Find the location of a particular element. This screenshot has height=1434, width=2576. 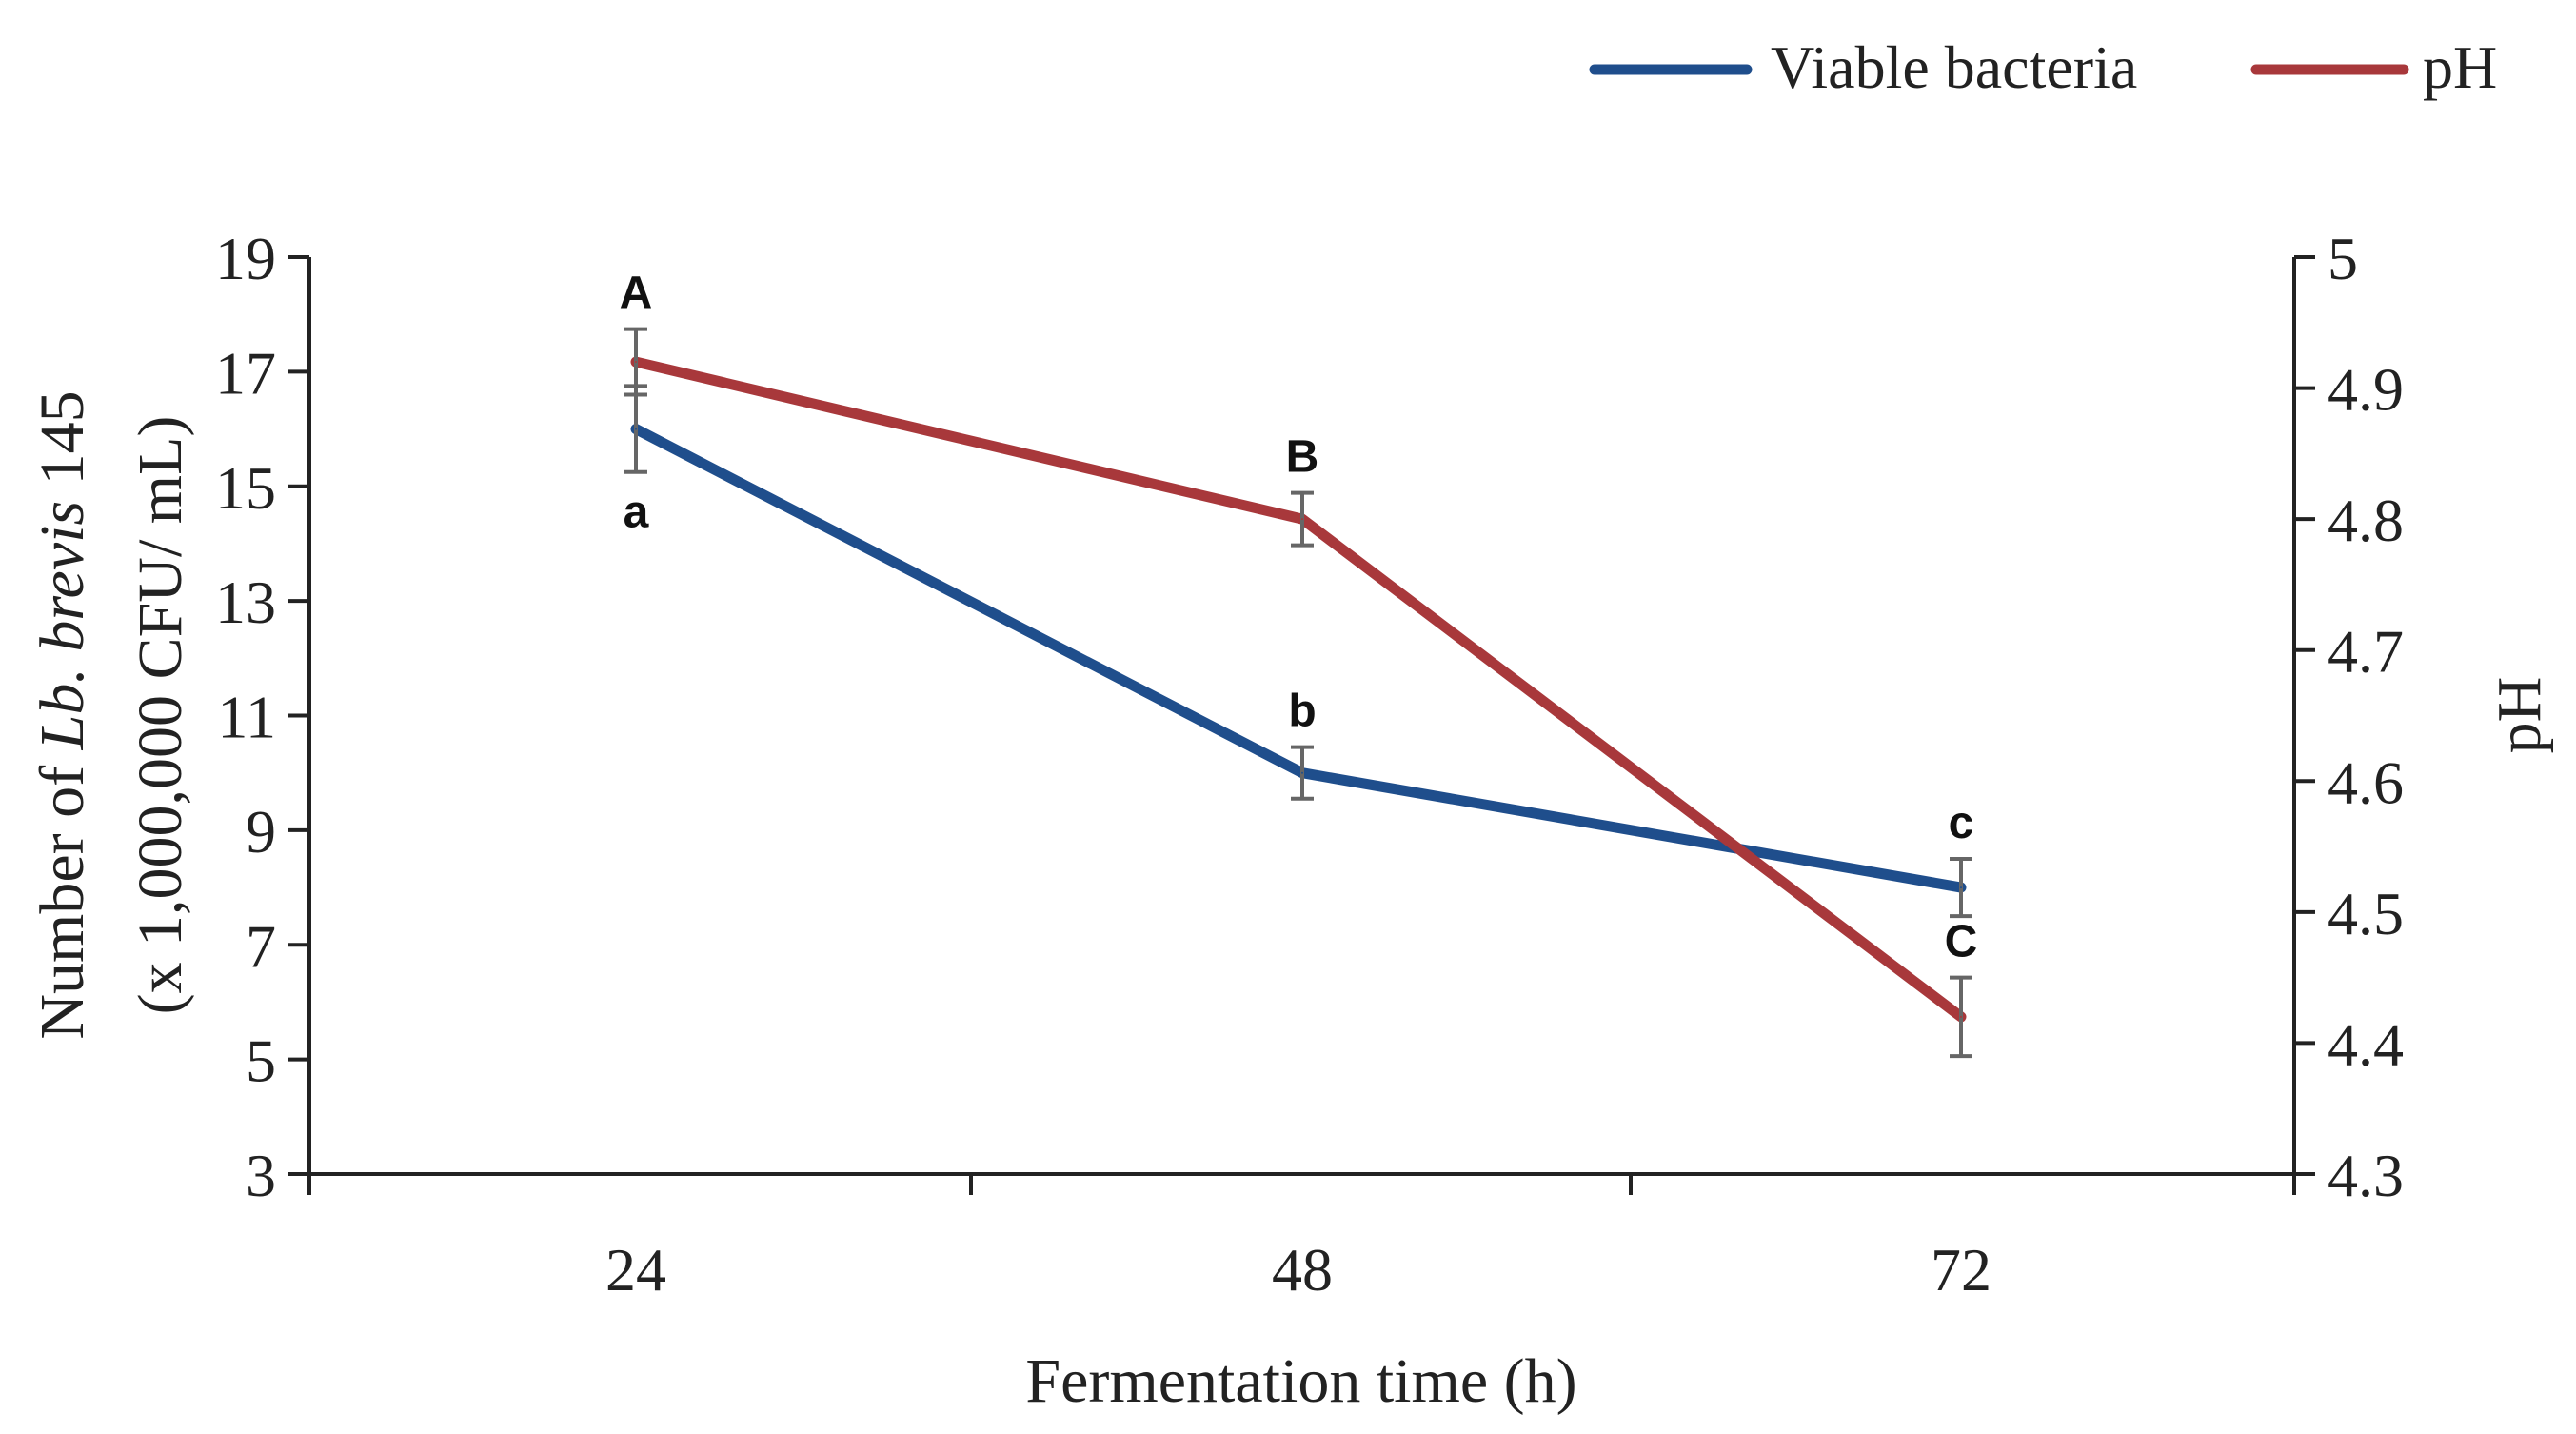

significance-letter: b is located at coordinates (1302, 712).